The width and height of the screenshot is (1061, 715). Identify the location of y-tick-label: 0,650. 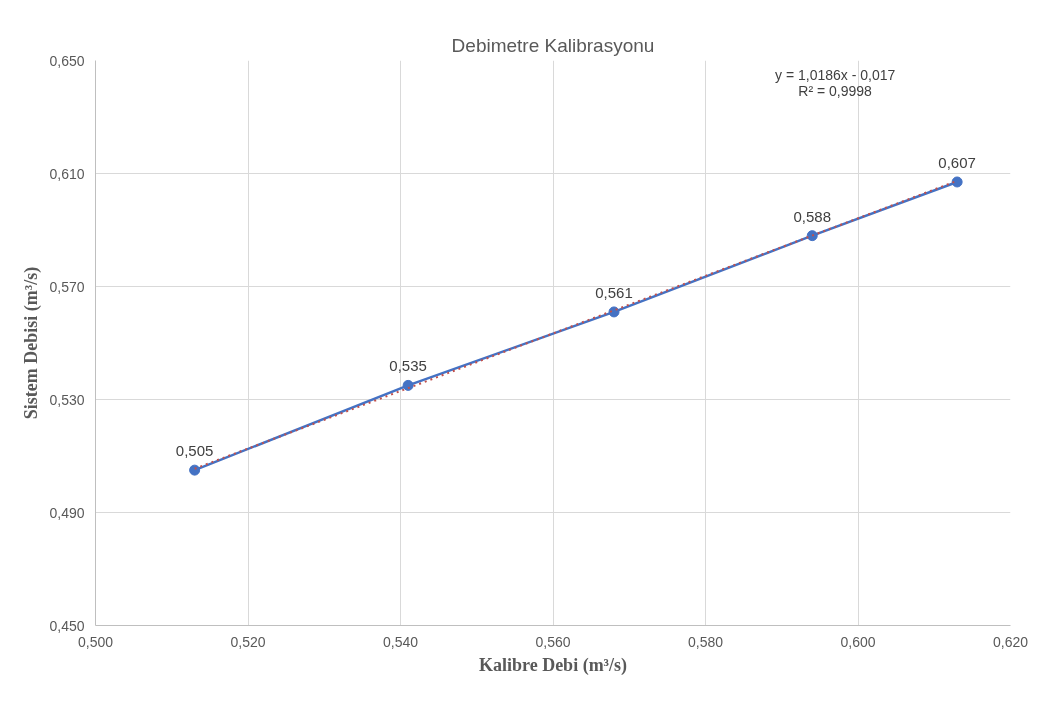
(67, 60).